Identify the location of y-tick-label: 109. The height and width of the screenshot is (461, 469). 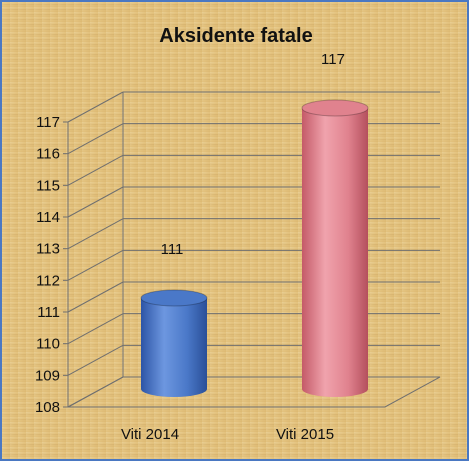
(47, 375).